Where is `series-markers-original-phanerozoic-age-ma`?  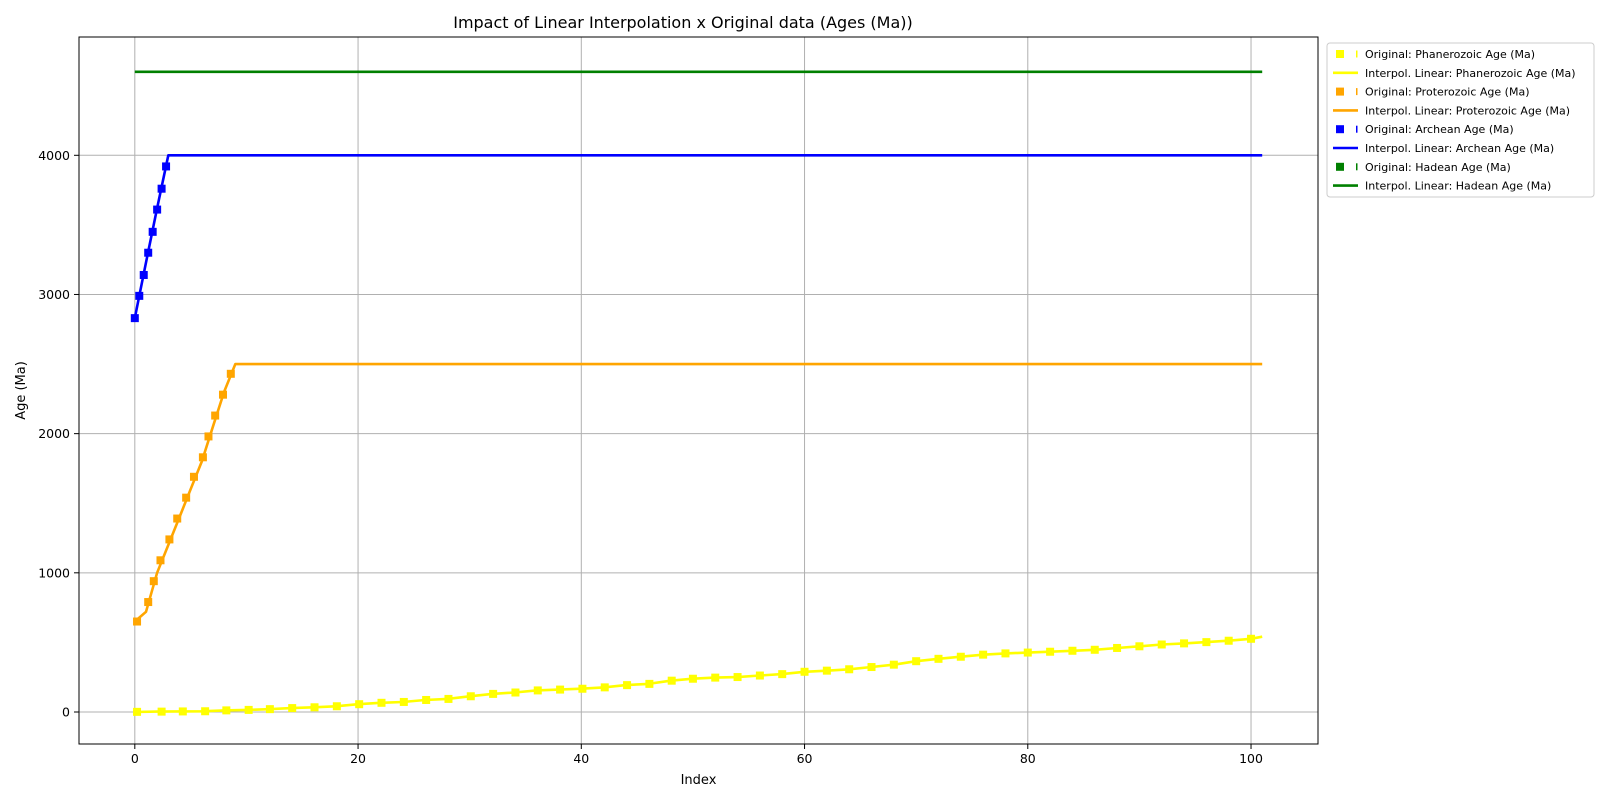
series-markers-original-phanerozoic-age-ma is located at coordinates (694, 675).